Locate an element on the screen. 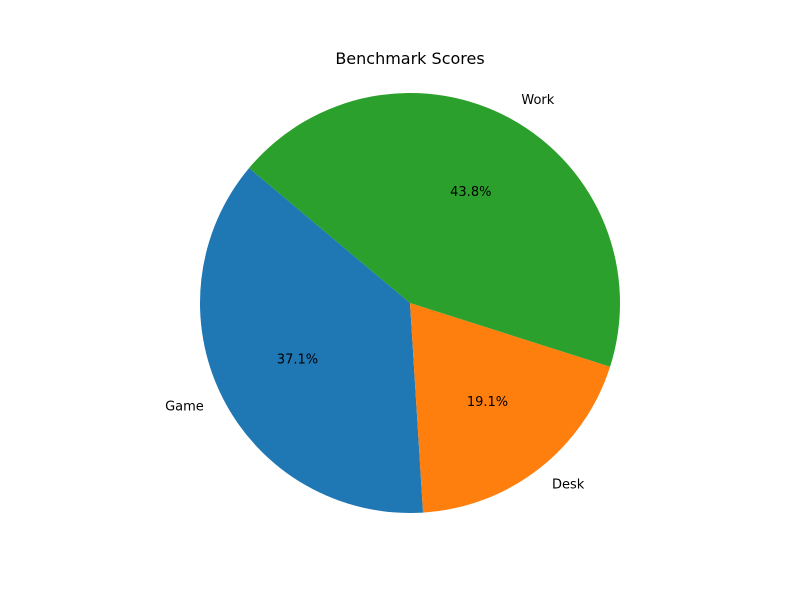 Image resolution: width=800 pixels, height=600 pixels. slice-label-work: Work is located at coordinates (537, 100).